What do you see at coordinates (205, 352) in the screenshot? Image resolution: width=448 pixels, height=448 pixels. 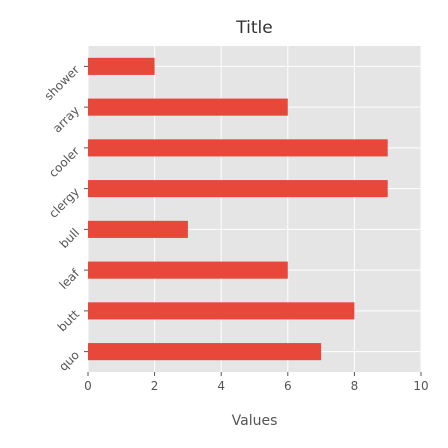 I see `bar-quo` at bounding box center [205, 352].